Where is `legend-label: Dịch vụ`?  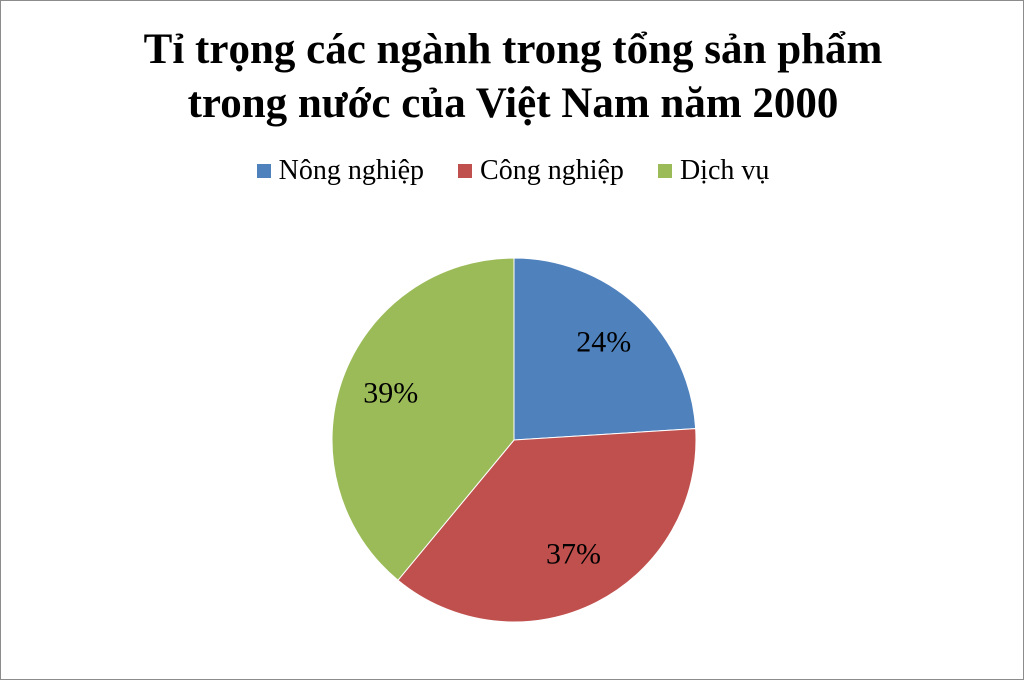
legend-label: Dịch vụ is located at coordinates (724, 170).